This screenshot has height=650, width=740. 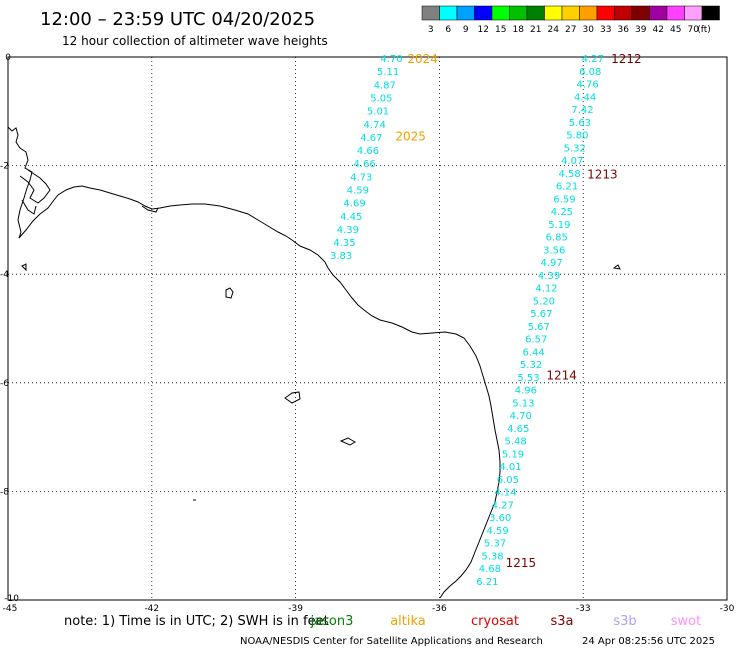 What do you see at coordinates (351, 217) in the screenshot?
I see `wave-height-value: 4.45` at bounding box center [351, 217].